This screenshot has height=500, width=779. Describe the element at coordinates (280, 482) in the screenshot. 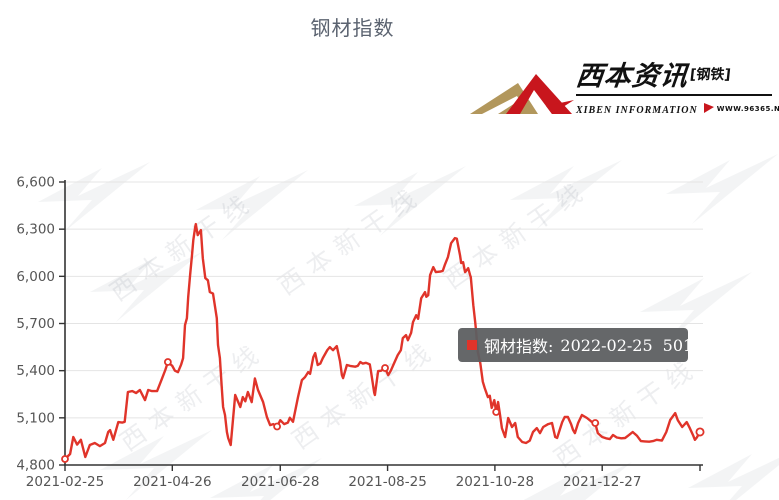

I see `x-tick-label: 2021-06-28` at that location.